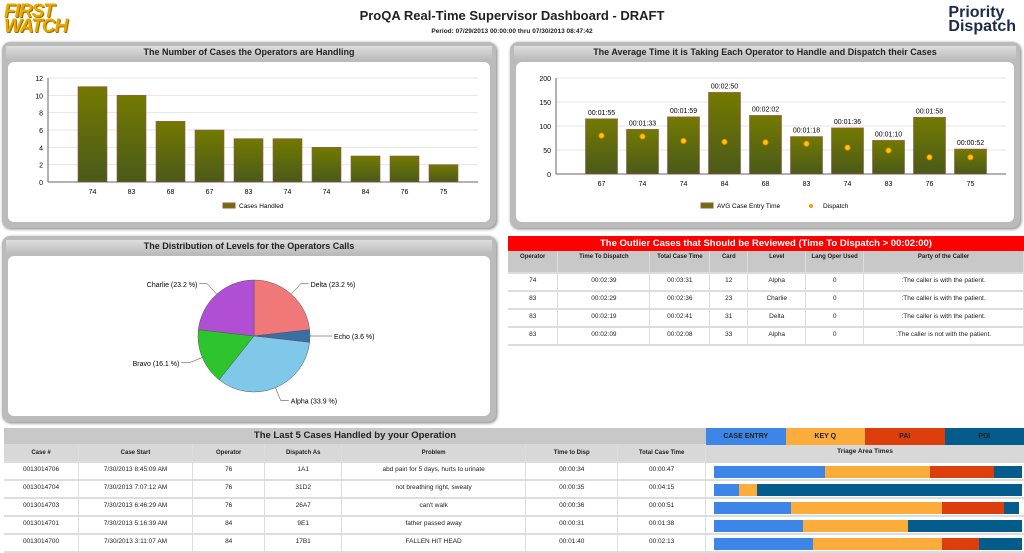  Describe the element at coordinates (303, 489) in the screenshot. I see `table-cell: 31D2` at that location.